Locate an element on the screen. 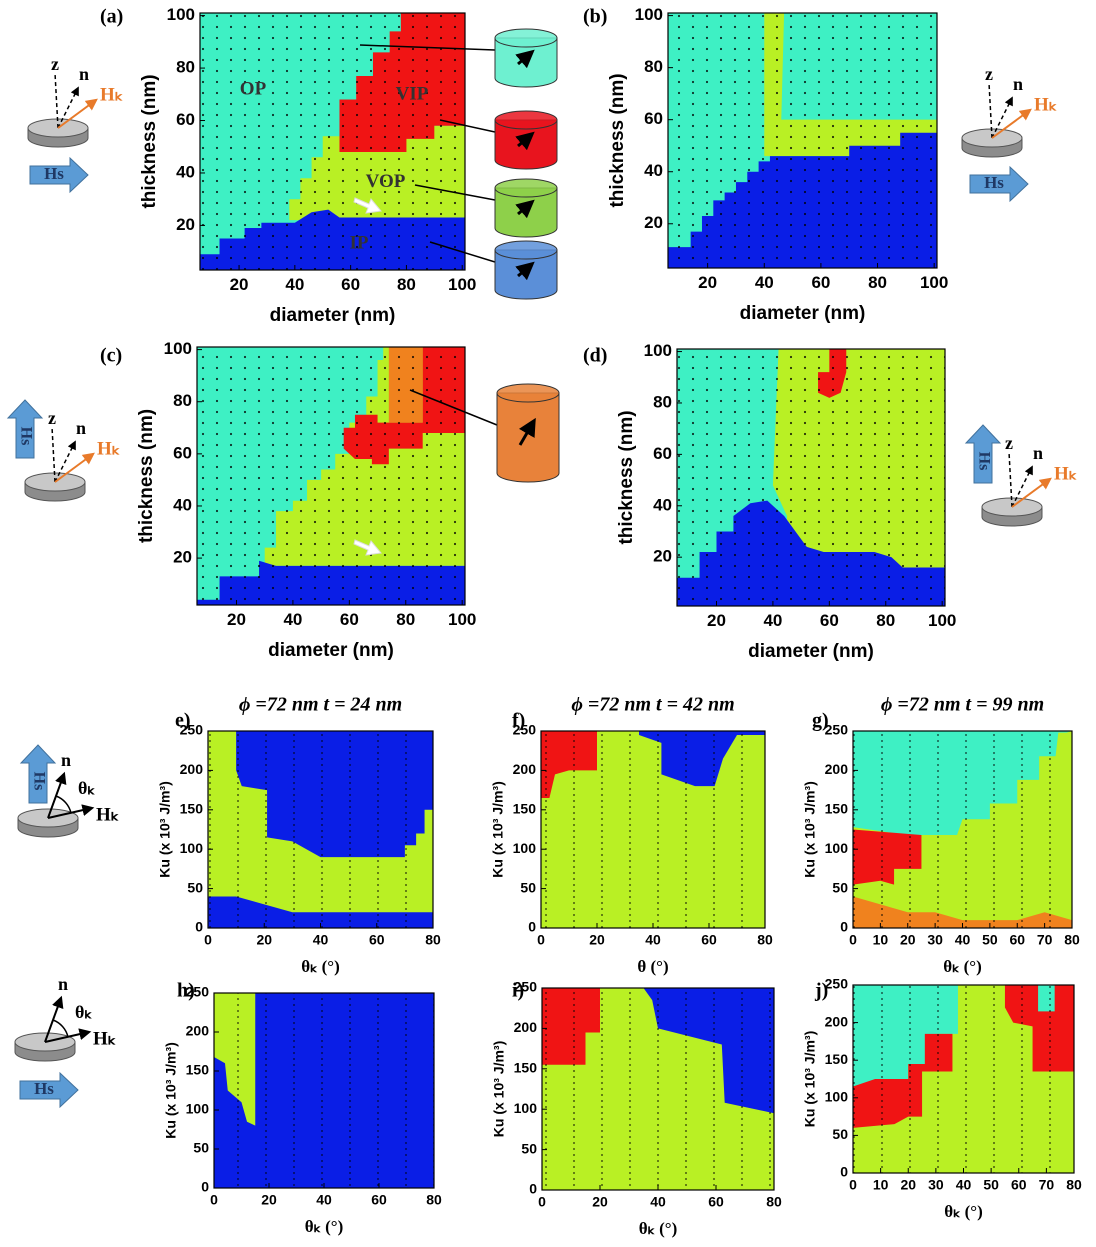 This screenshot has height=1247, width=1096. inset-label: θₖ is located at coordinates (83, 1012).